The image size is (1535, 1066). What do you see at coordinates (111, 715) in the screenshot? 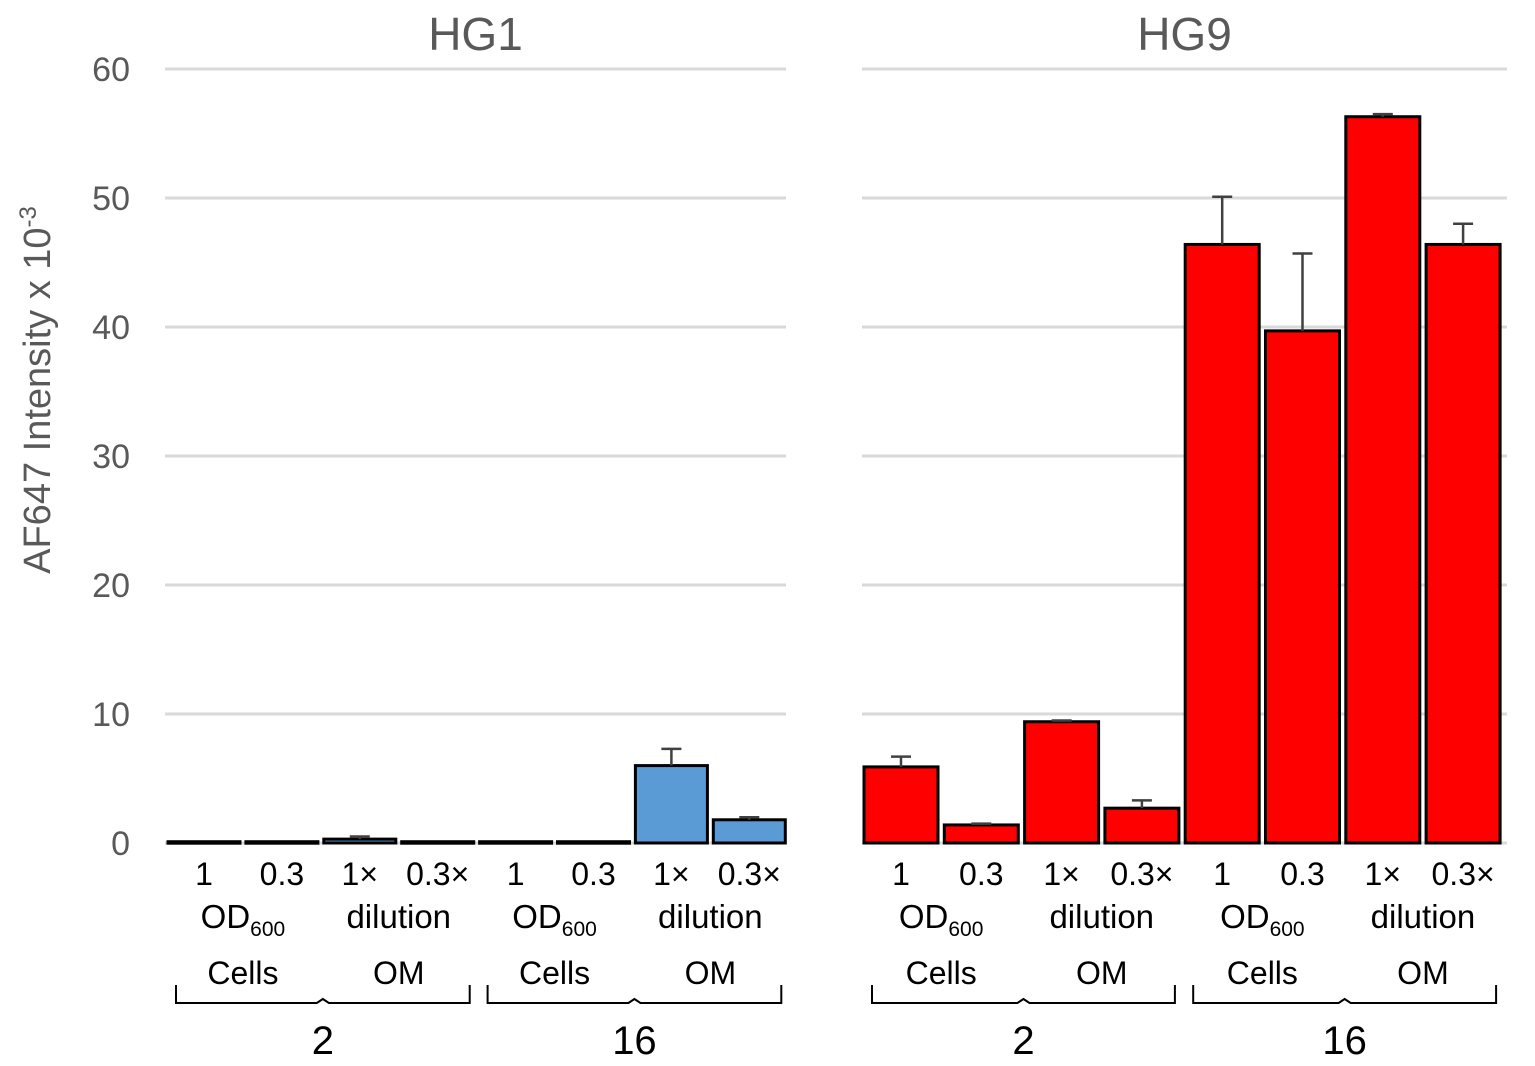
I see `y-tick-label: 10` at bounding box center [111, 715].